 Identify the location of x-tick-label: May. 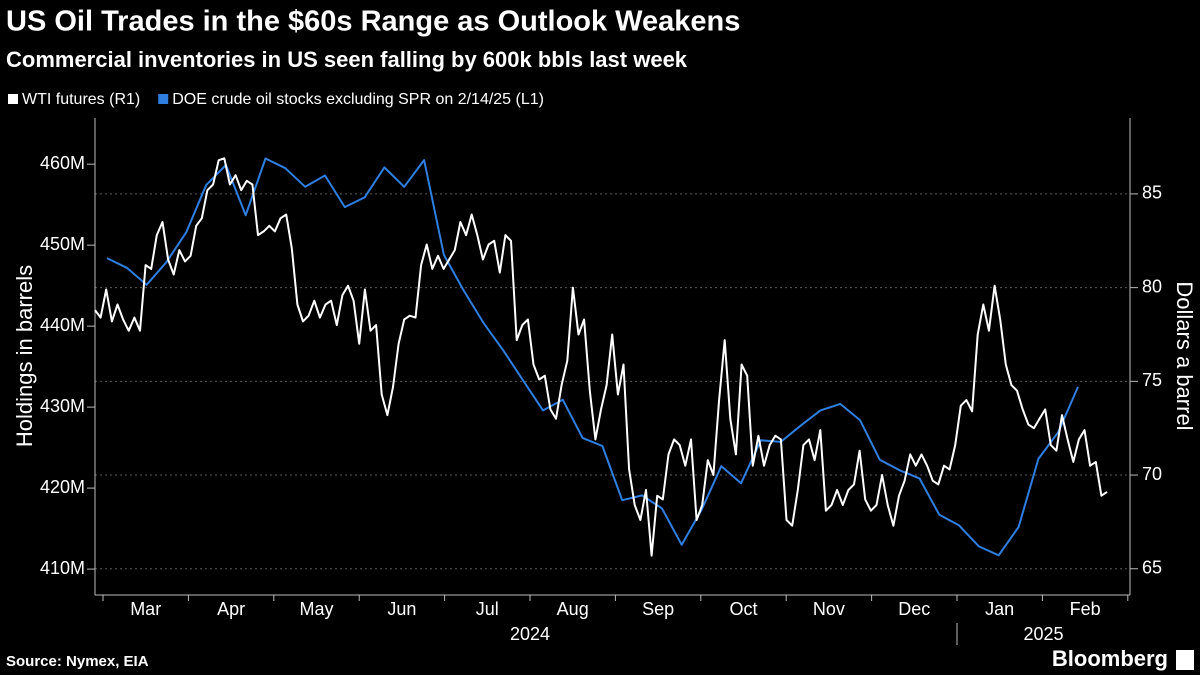
(316, 609).